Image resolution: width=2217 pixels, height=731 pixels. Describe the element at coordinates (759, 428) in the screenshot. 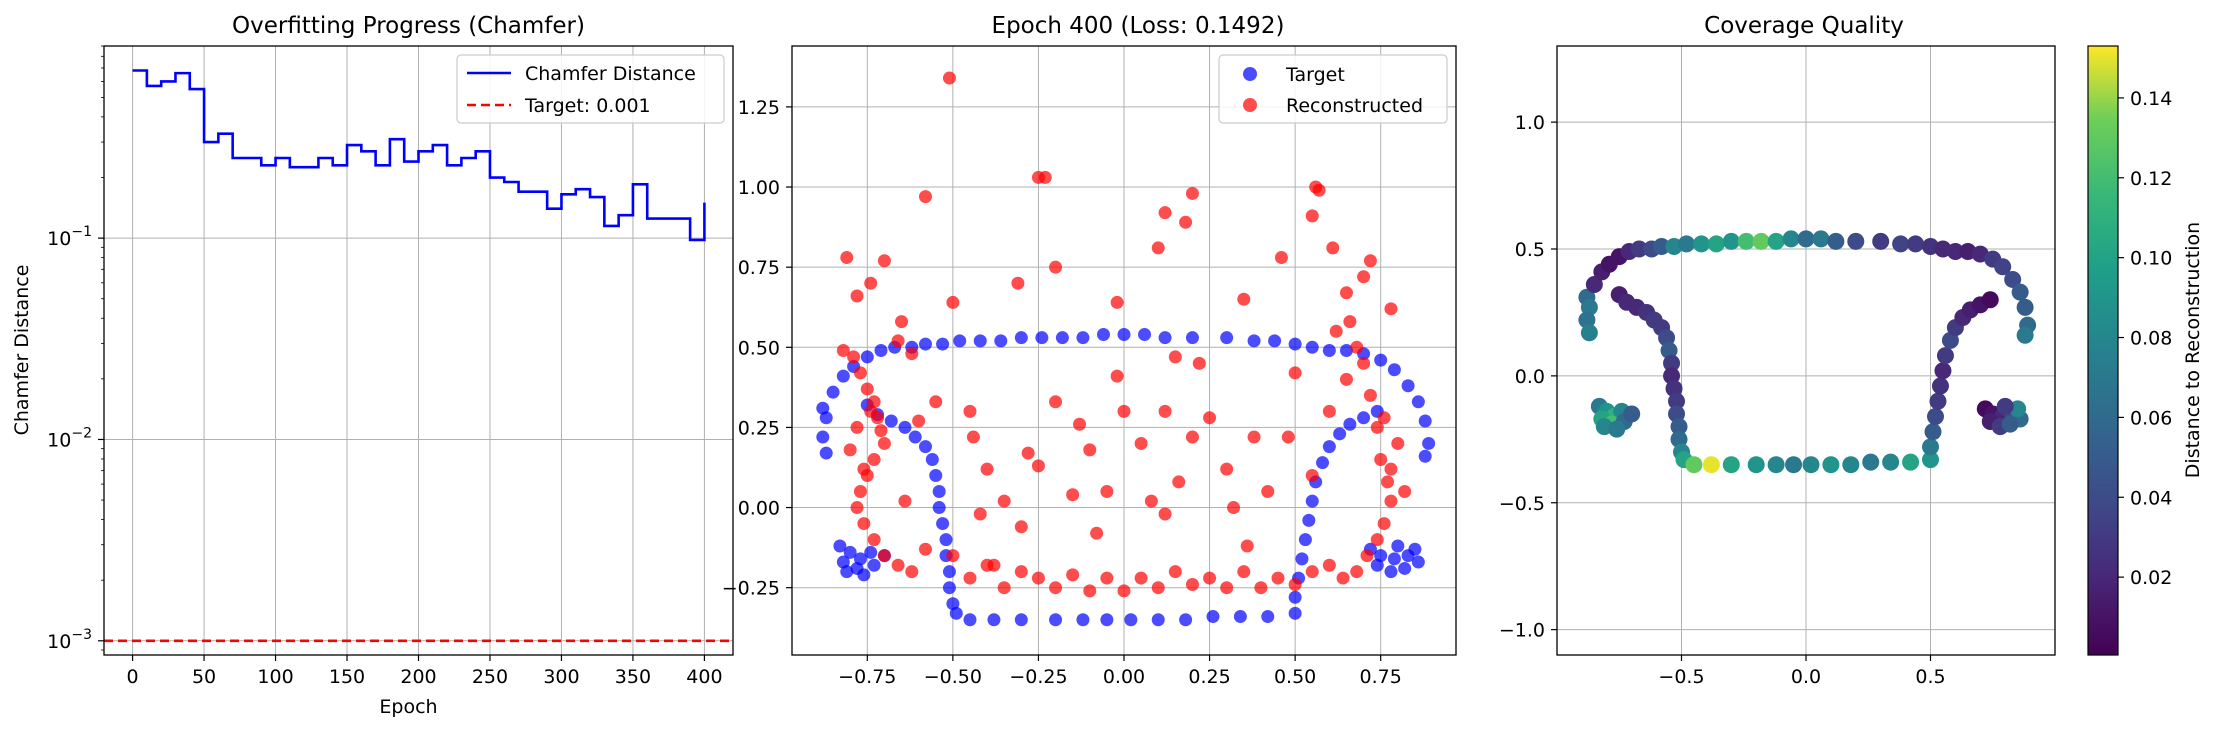

I see `y-tick-label: 0.25` at that location.